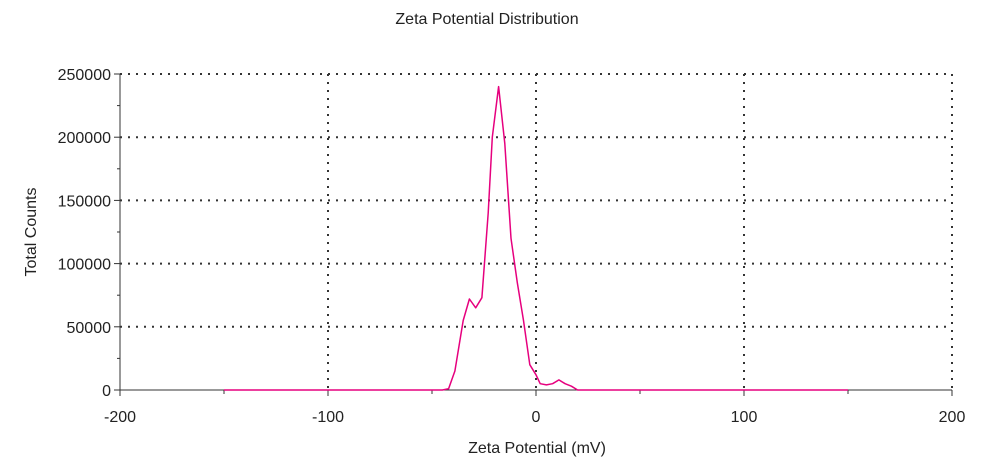 This screenshot has width=984, height=470. I want to click on x-tick-label: -100, so click(328, 417).